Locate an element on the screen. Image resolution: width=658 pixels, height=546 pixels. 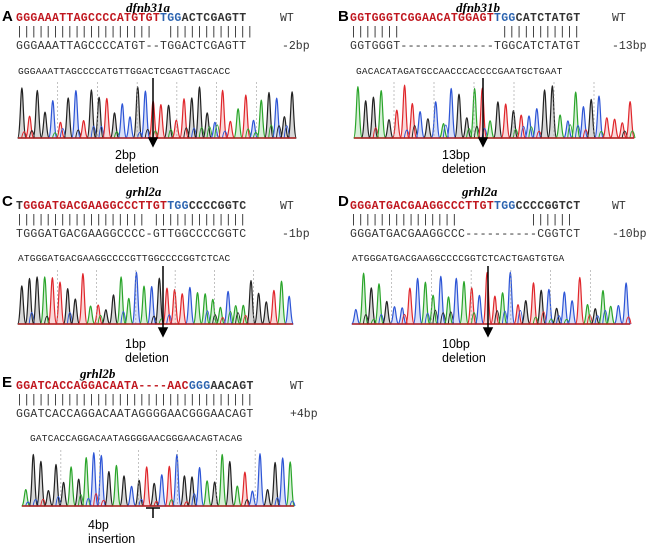
mutant-tag: -1bp is located at coordinates (296, 234).